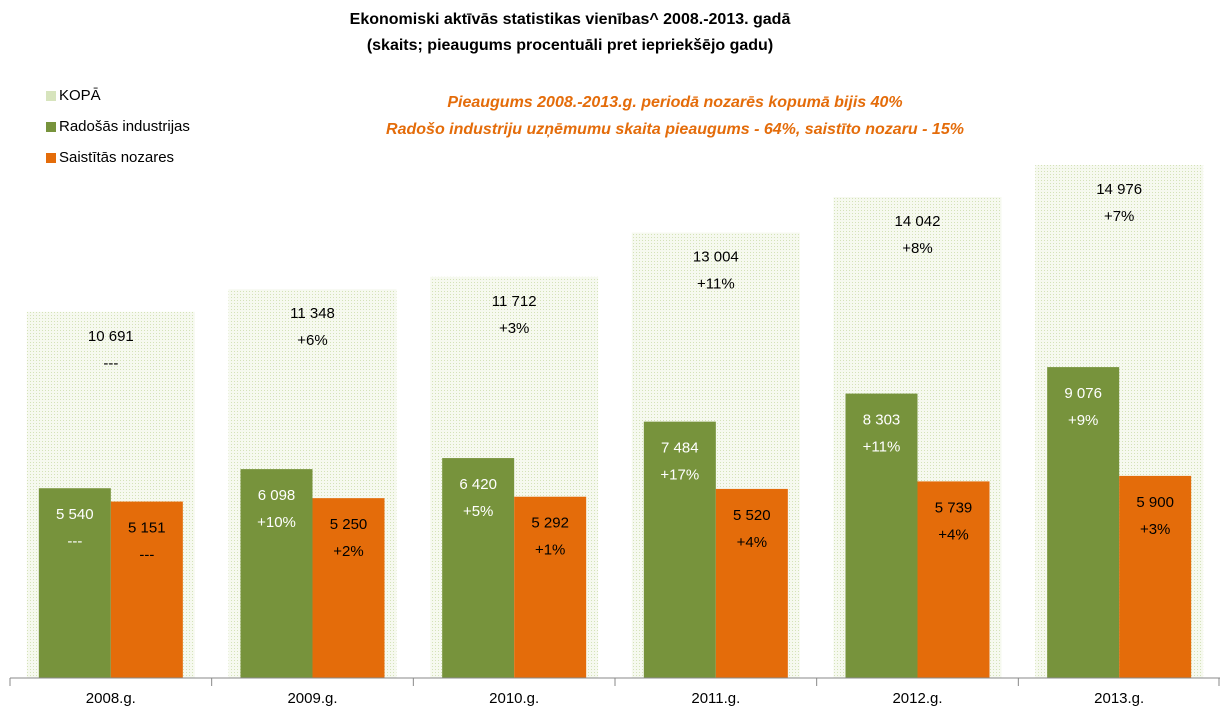  Describe the element at coordinates (312, 313) in the screenshot. I see `value-label: 11 348` at that location.